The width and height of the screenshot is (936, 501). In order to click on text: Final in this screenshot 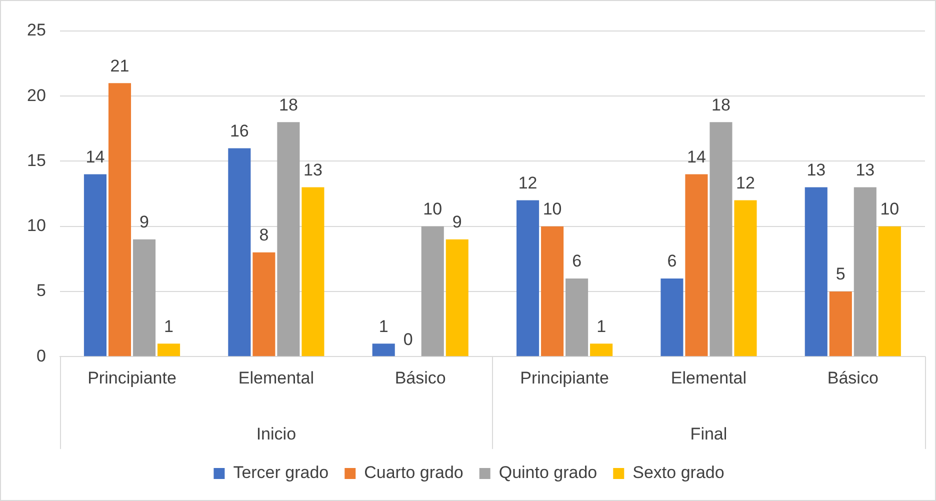, I will do `click(709, 434)`.